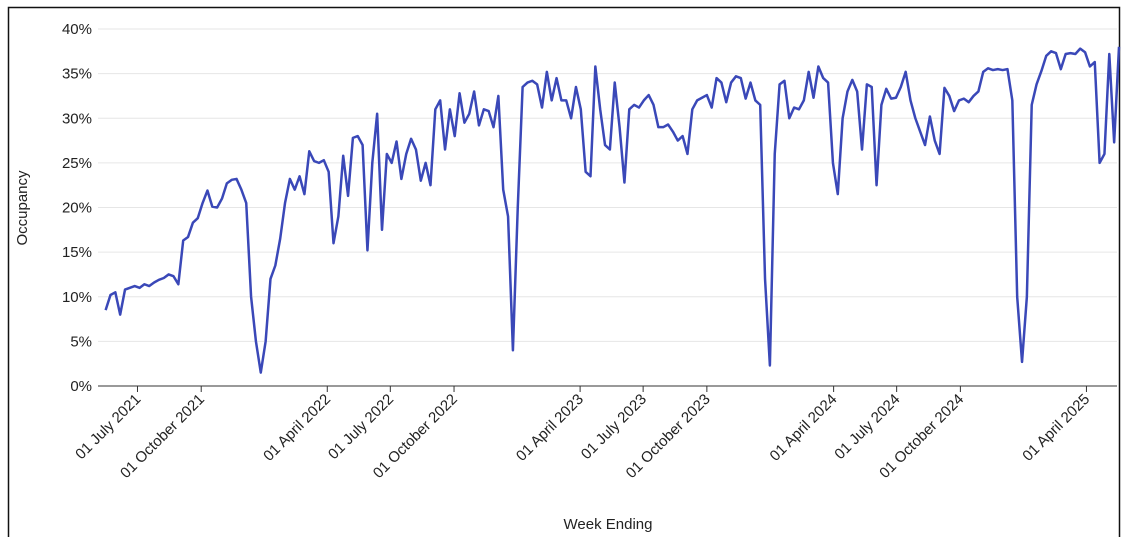 This screenshot has height=537, width=1126. I want to click on x-axis-label: Week Ending, so click(608, 524).